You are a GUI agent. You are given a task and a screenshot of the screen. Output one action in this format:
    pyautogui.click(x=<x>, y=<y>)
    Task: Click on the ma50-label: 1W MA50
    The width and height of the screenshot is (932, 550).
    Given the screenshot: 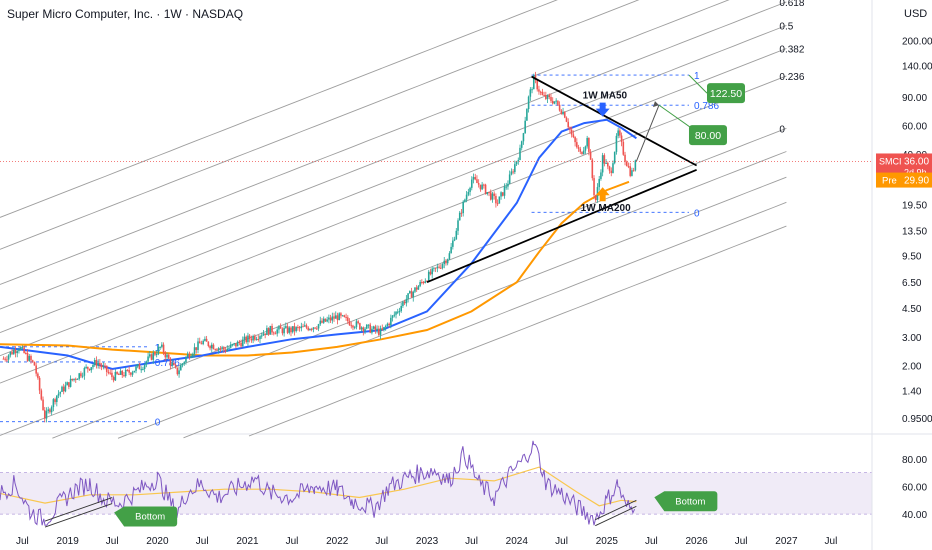 What is the action you would take?
    pyautogui.click(x=605, y=96)
    